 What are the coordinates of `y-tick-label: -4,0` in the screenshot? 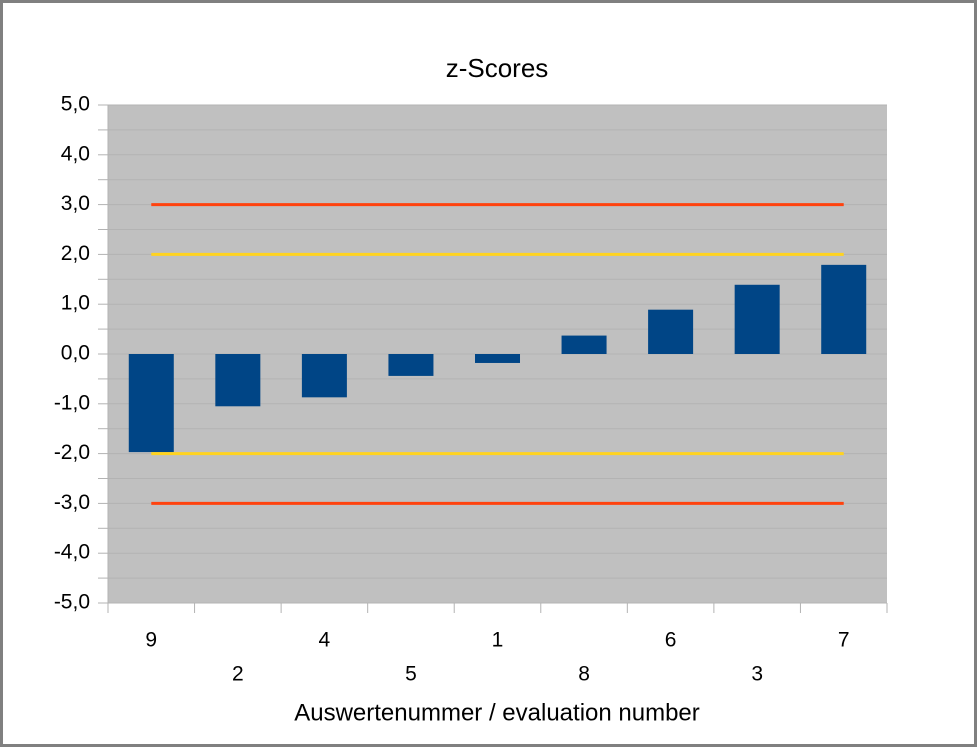 It's located at (72, 552).